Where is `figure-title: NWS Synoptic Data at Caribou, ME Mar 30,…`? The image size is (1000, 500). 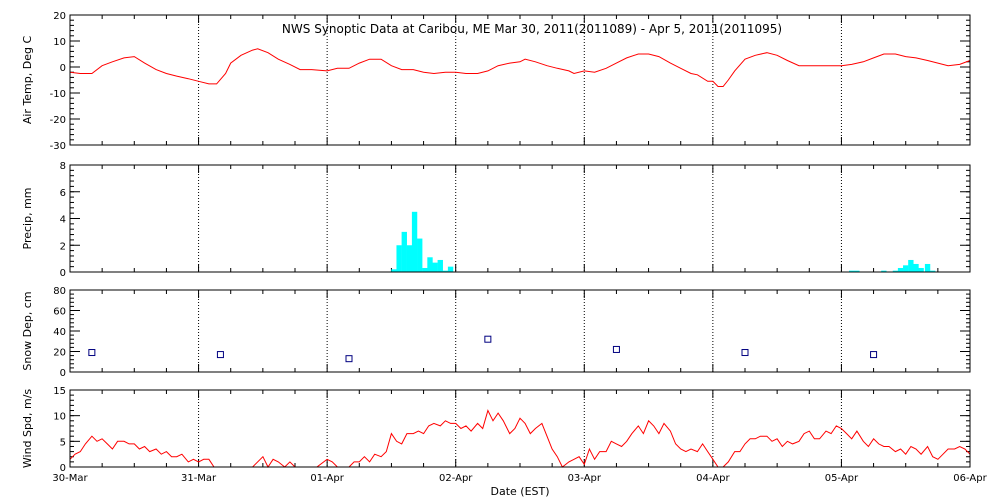 figure-title: NWS Synoptic Data at Caribou, ME Mar 30,… is located at coordinates (532, 29).